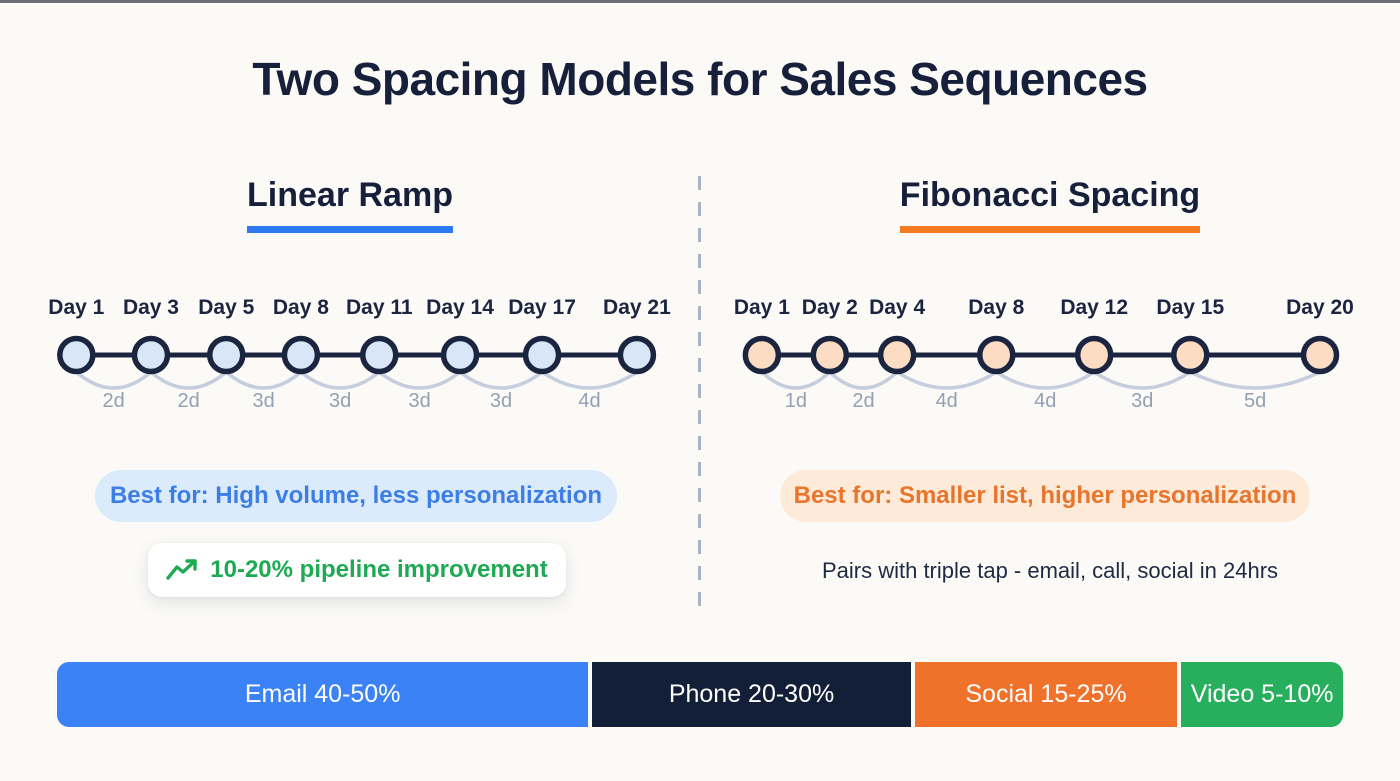 Image resolution: width=1400 pixels, height=781 pixels. What do you see at coordinates (1320, 307) in the screenshot?
I see `day-label: Day 20` at bounding box center [1320, 307].